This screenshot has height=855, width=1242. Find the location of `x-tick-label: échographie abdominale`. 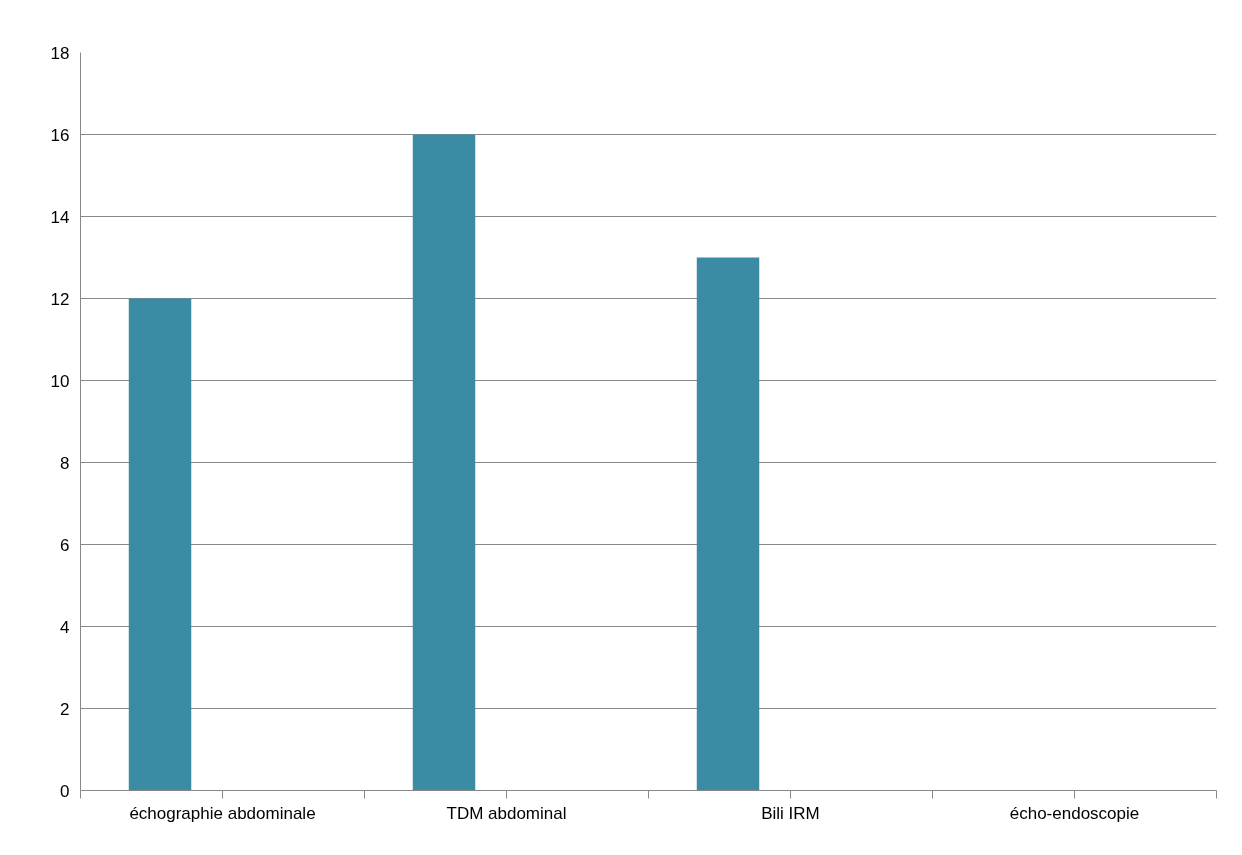

x-tick-label: échographie abdominale is located at coordinates (222, 813).